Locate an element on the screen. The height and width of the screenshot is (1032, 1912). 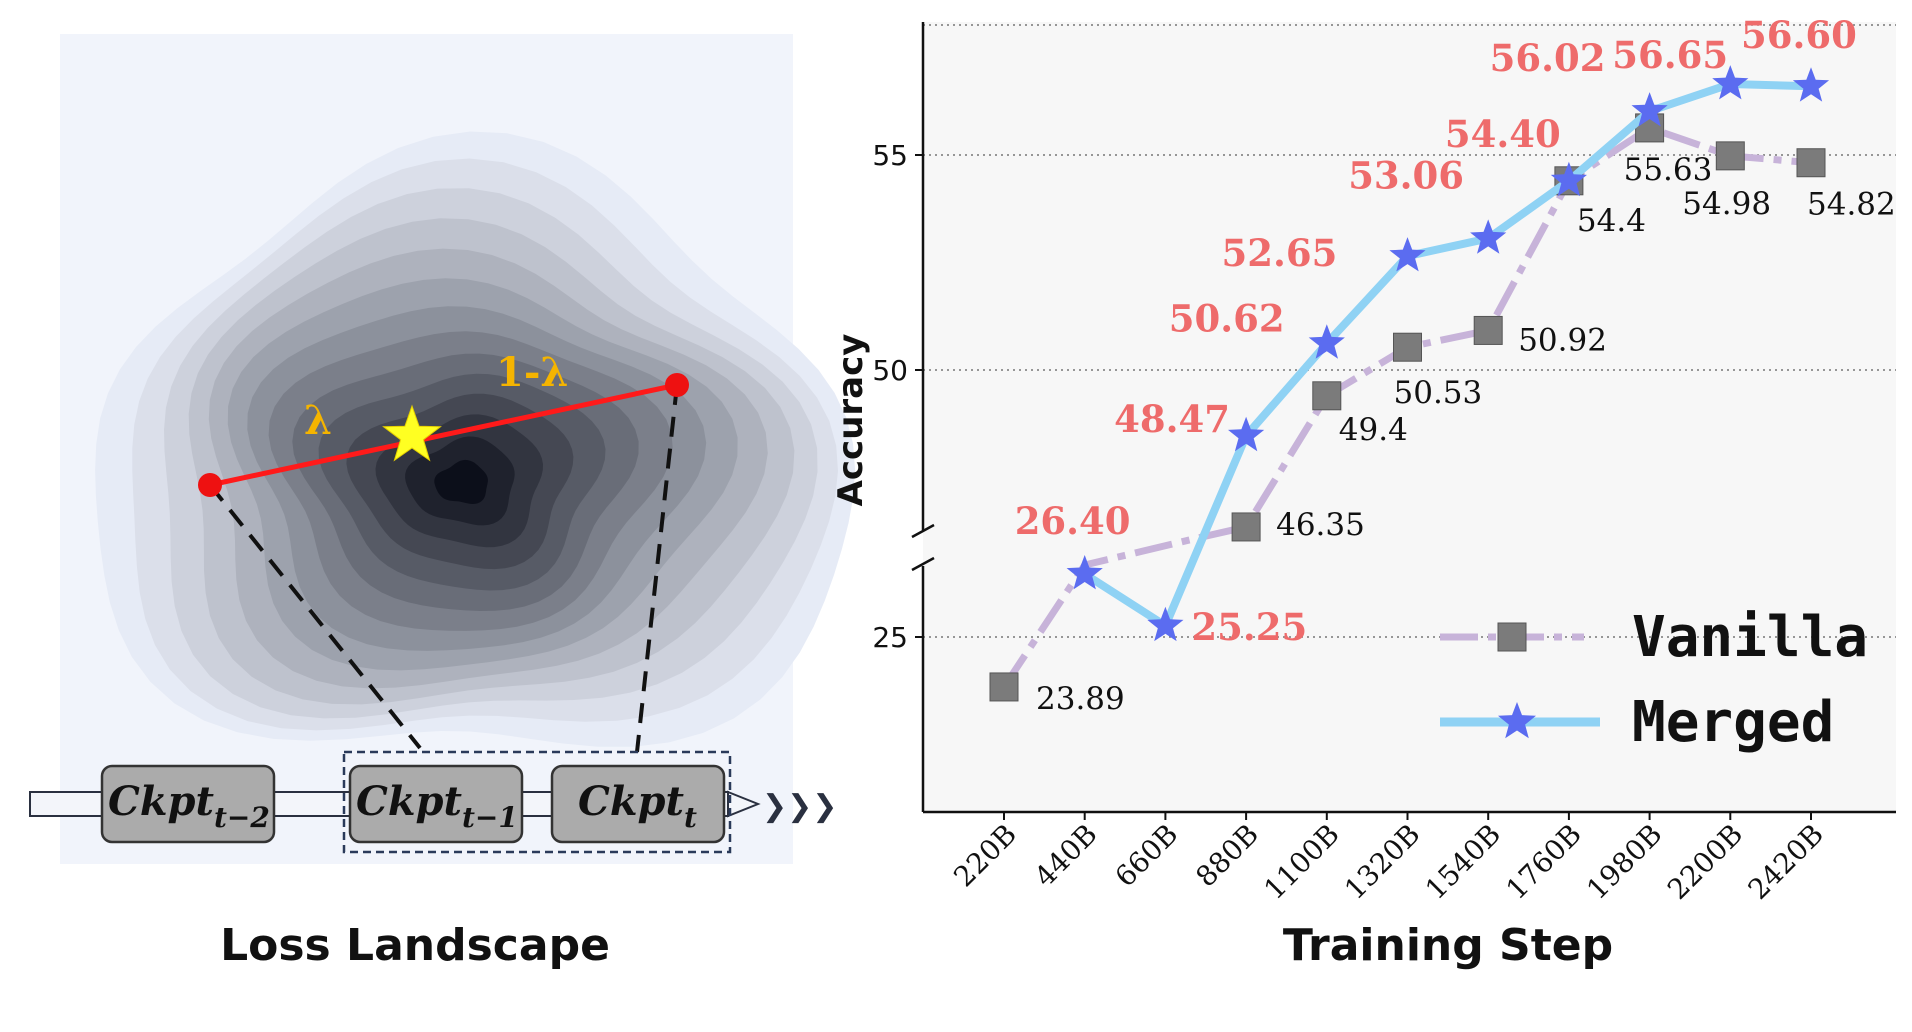
merged-data-label: 56.60 is located at coordinates (1799, 35).